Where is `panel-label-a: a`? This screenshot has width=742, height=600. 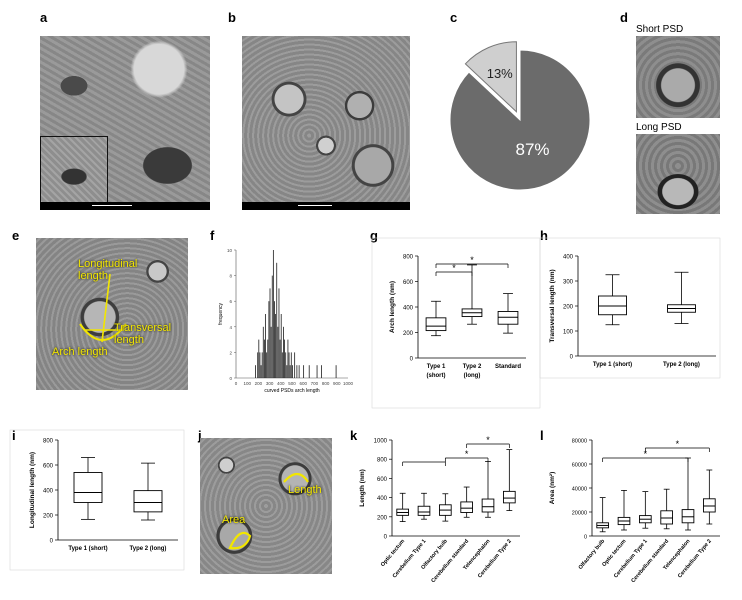 panel-label-a: a is located at coordinates (44, 17).